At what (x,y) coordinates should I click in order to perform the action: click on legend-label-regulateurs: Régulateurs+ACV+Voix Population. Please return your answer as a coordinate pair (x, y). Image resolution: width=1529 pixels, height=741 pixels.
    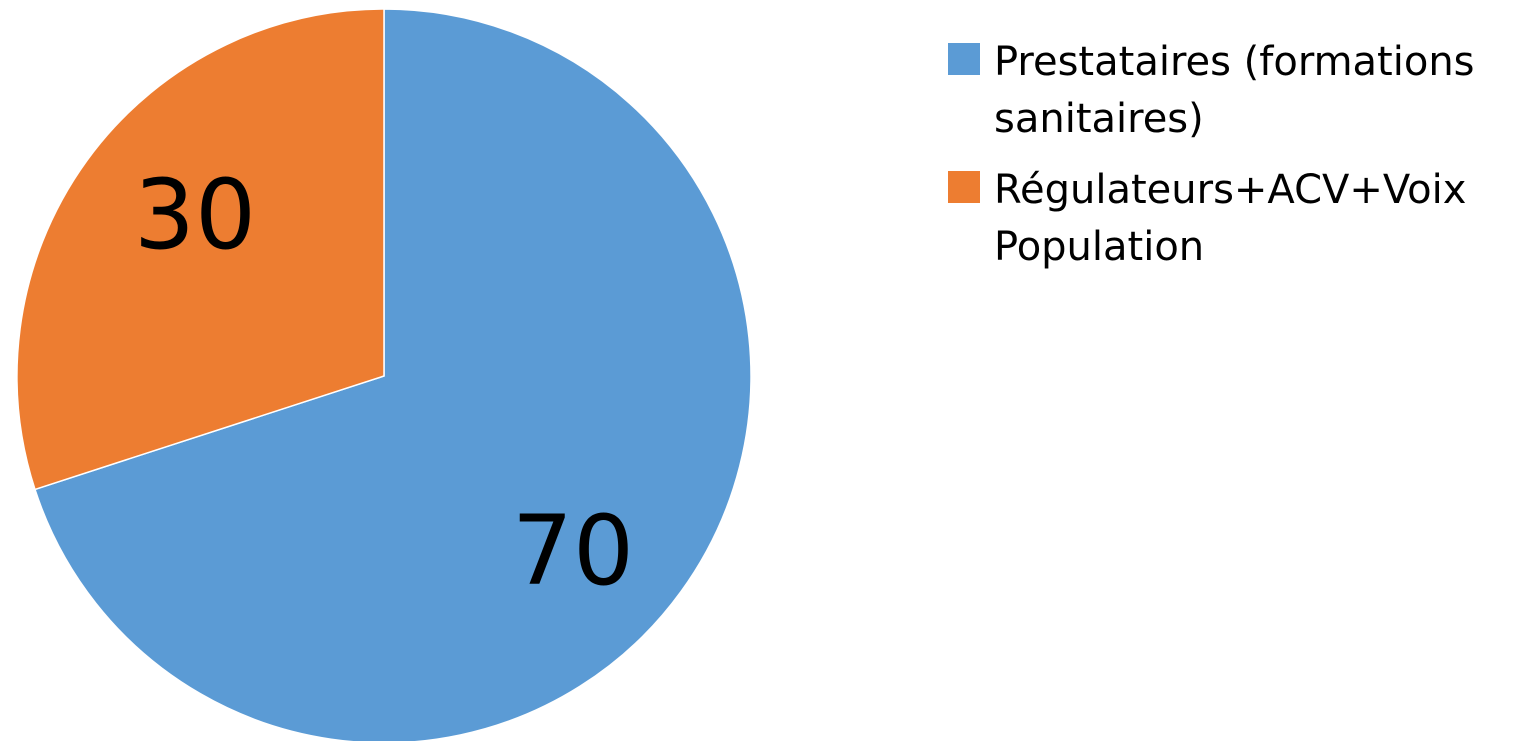
    Looking at the image, I should click on (1230, 218).